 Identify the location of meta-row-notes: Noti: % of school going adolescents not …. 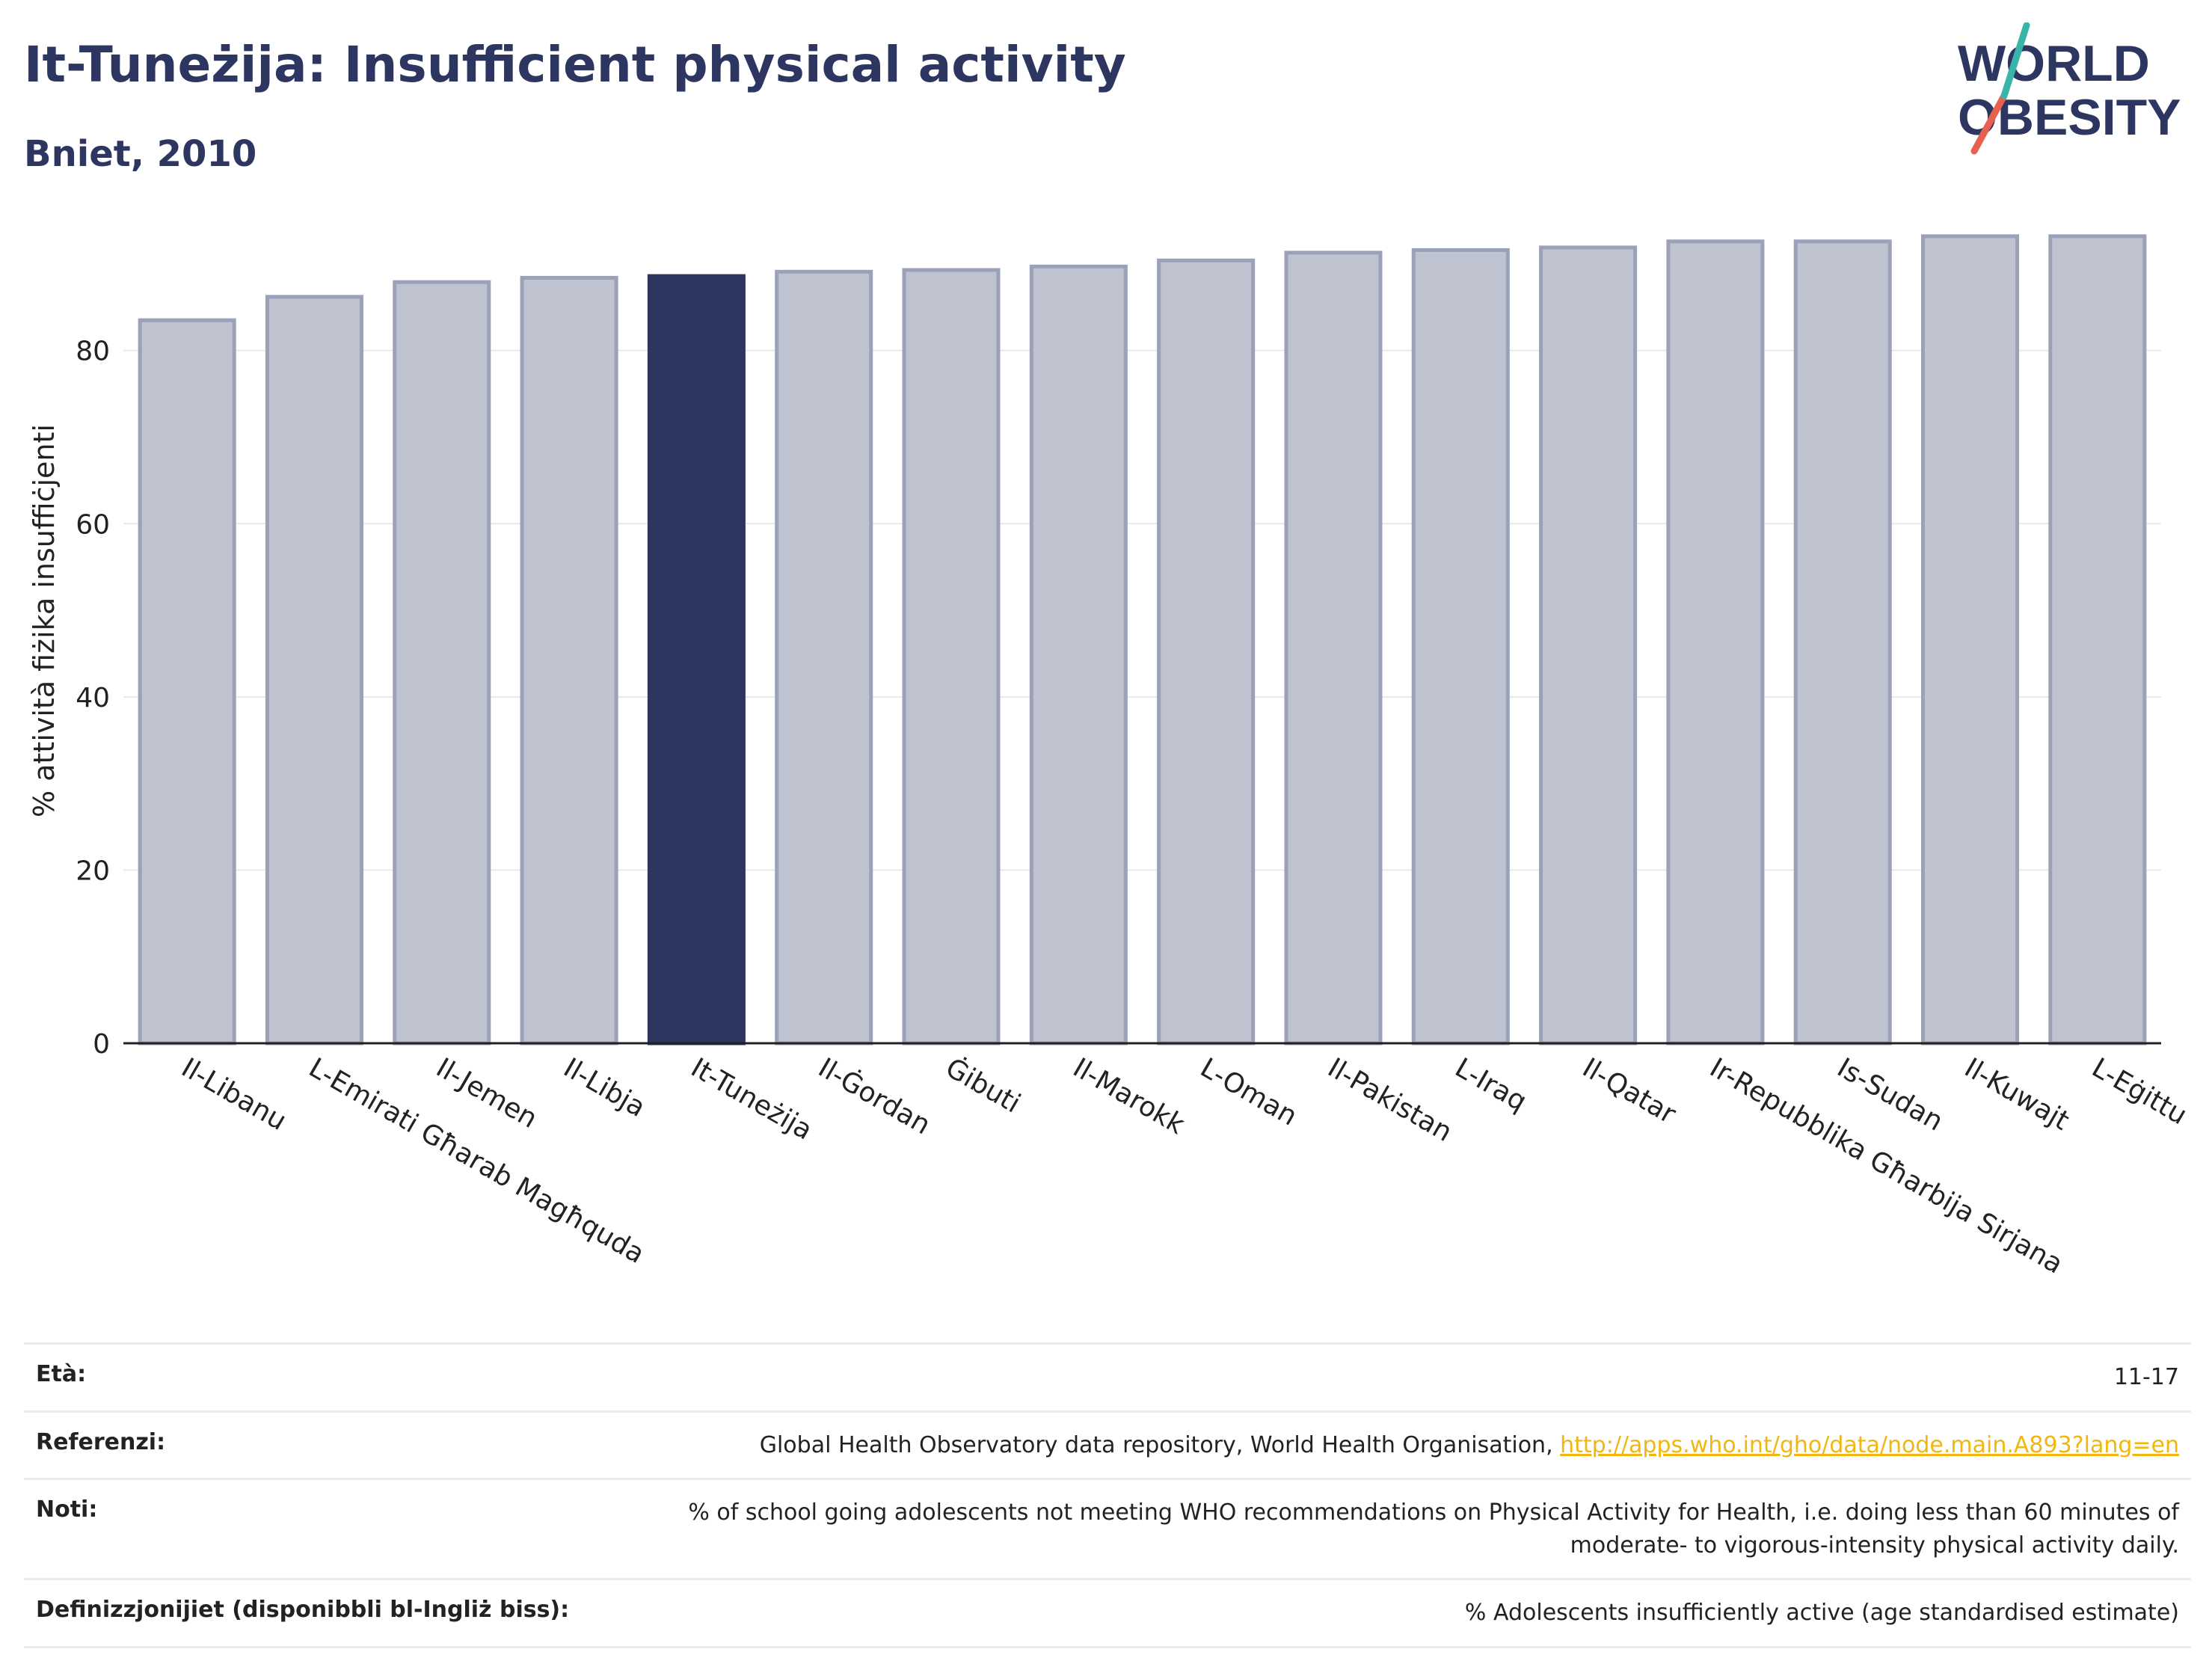
(1107, 1529).